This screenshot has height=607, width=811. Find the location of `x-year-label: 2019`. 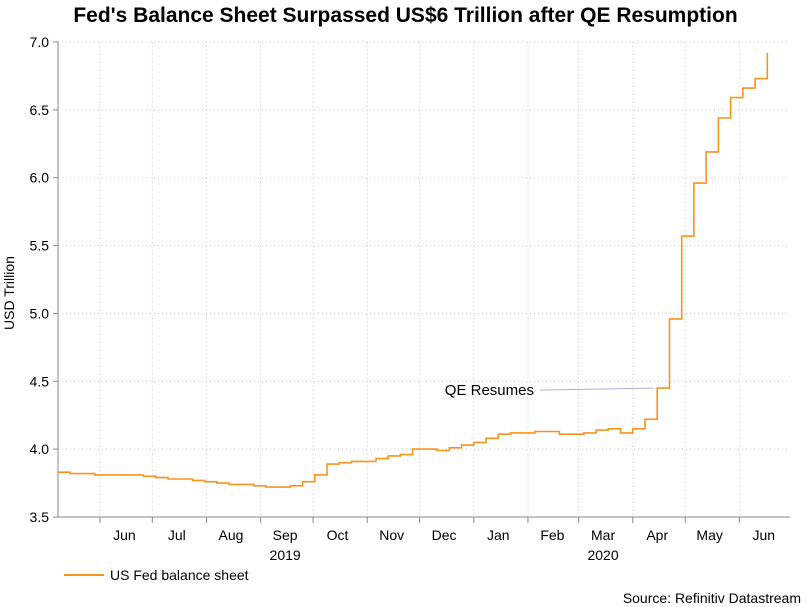

x-year-label: 2019 is located at coordinates (285, 555).